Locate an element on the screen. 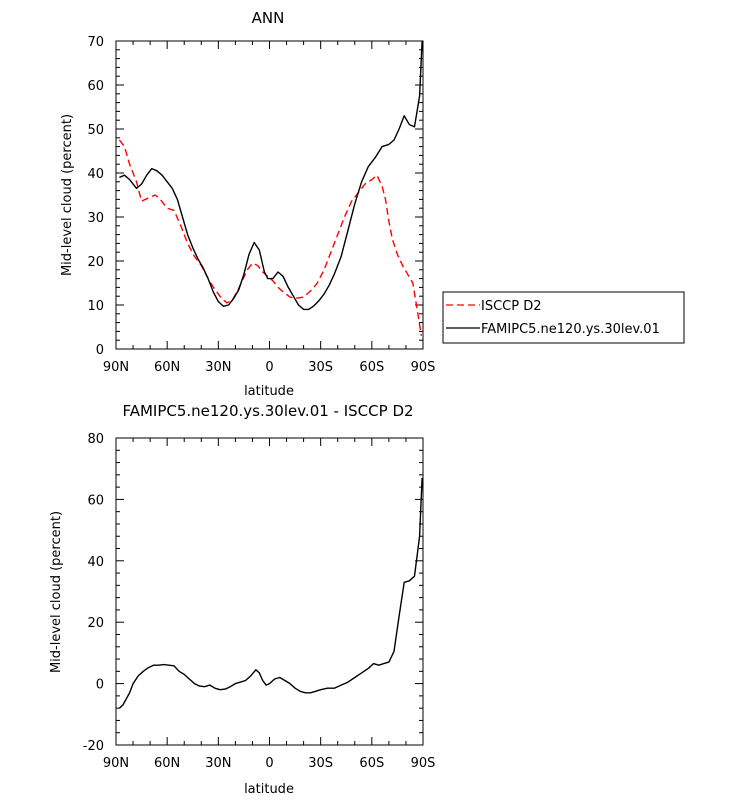 The height and width of the screenshot is (803, 733). bottom-xtick-label: 60S is located at coordinates (371, 763).